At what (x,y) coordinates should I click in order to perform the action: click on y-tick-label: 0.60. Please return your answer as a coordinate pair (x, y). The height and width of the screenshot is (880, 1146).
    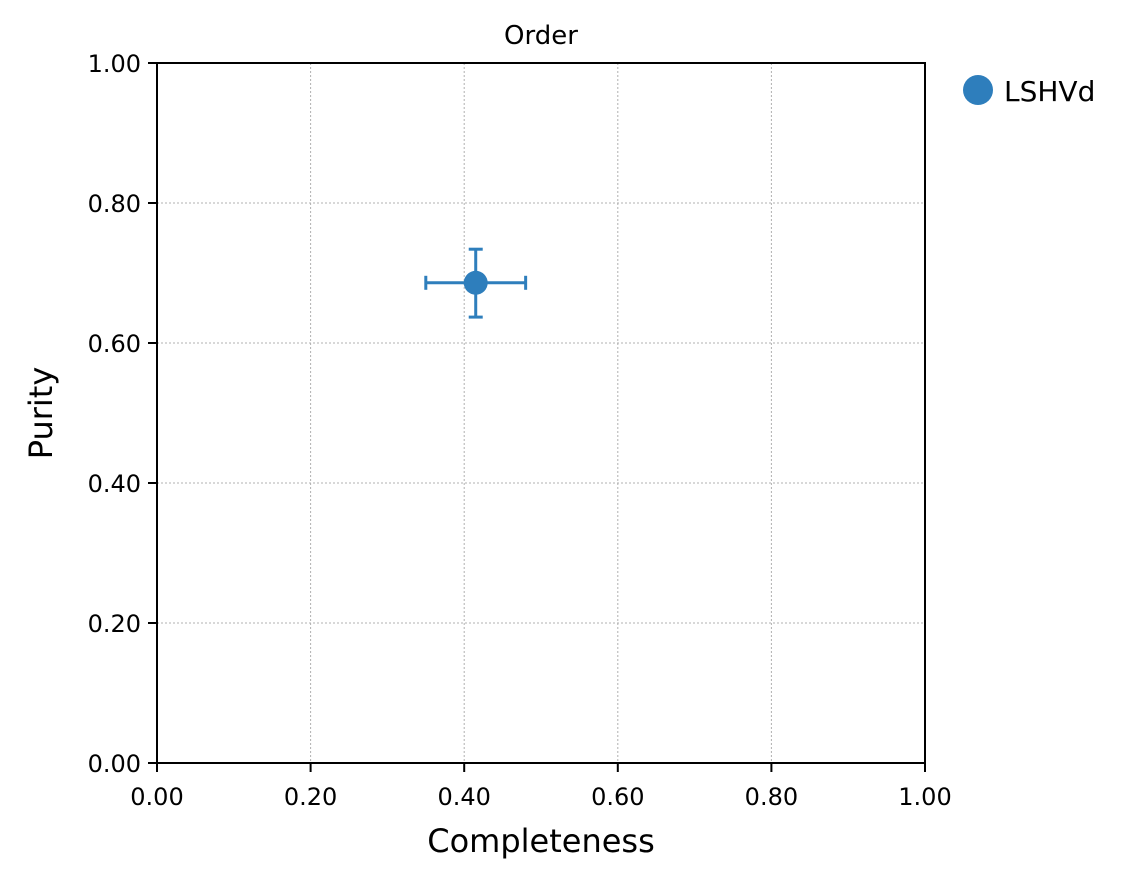
    Looking at the image, I should click on (114, 344).